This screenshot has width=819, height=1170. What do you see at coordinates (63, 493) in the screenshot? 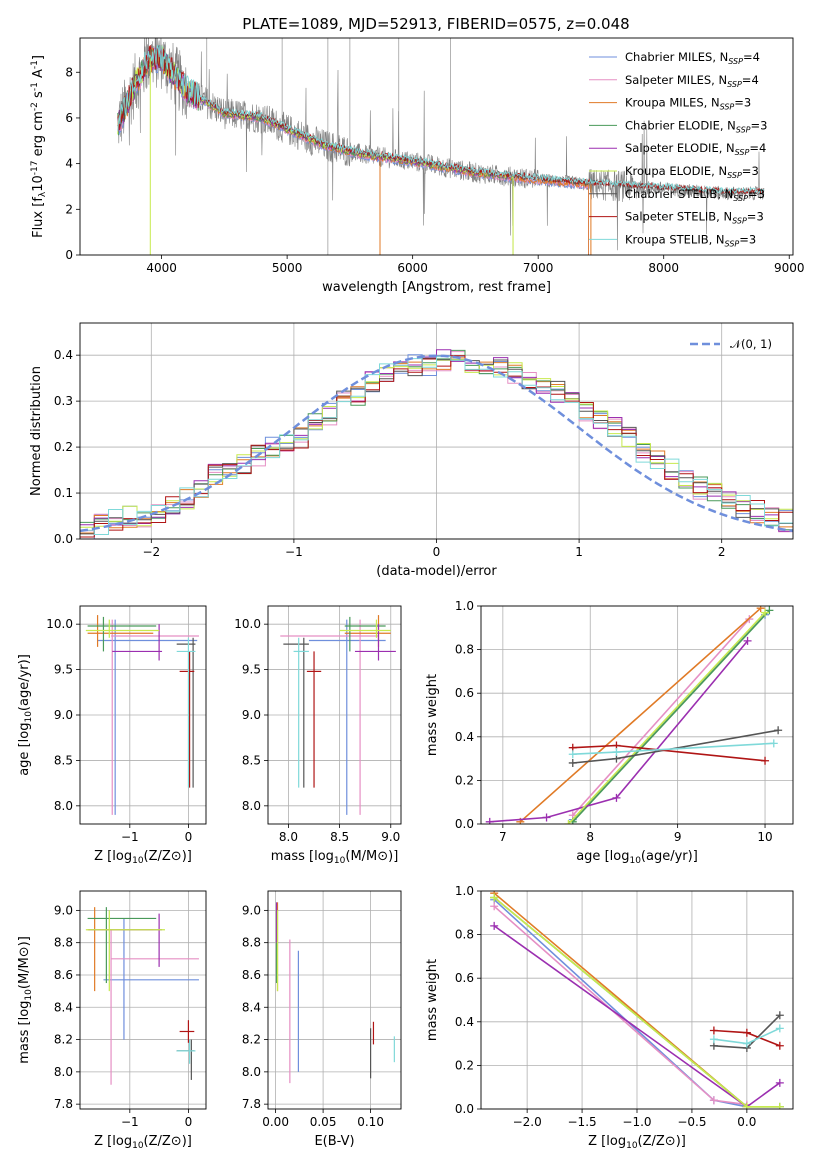
I see `y-tick-label: 0.1` at bounding box center [63, 493].